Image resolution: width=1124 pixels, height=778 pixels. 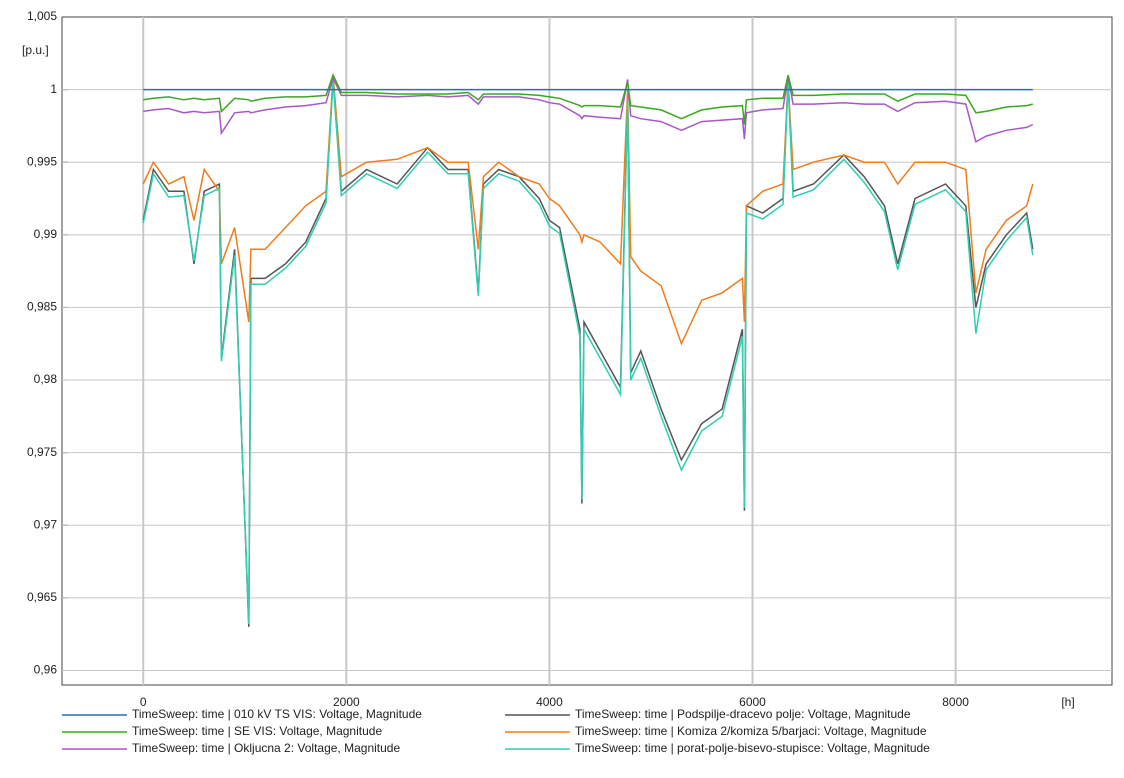 I want to click on y-tick-label: 0,985, so click(x=42, y=307).